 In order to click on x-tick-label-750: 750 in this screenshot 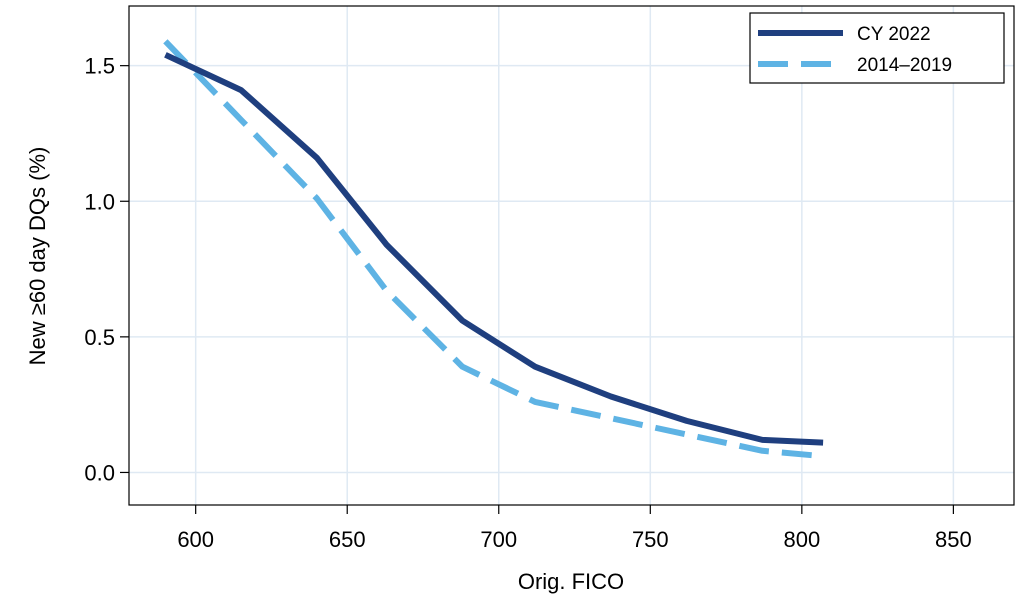, I will do `click(650, 539)`.